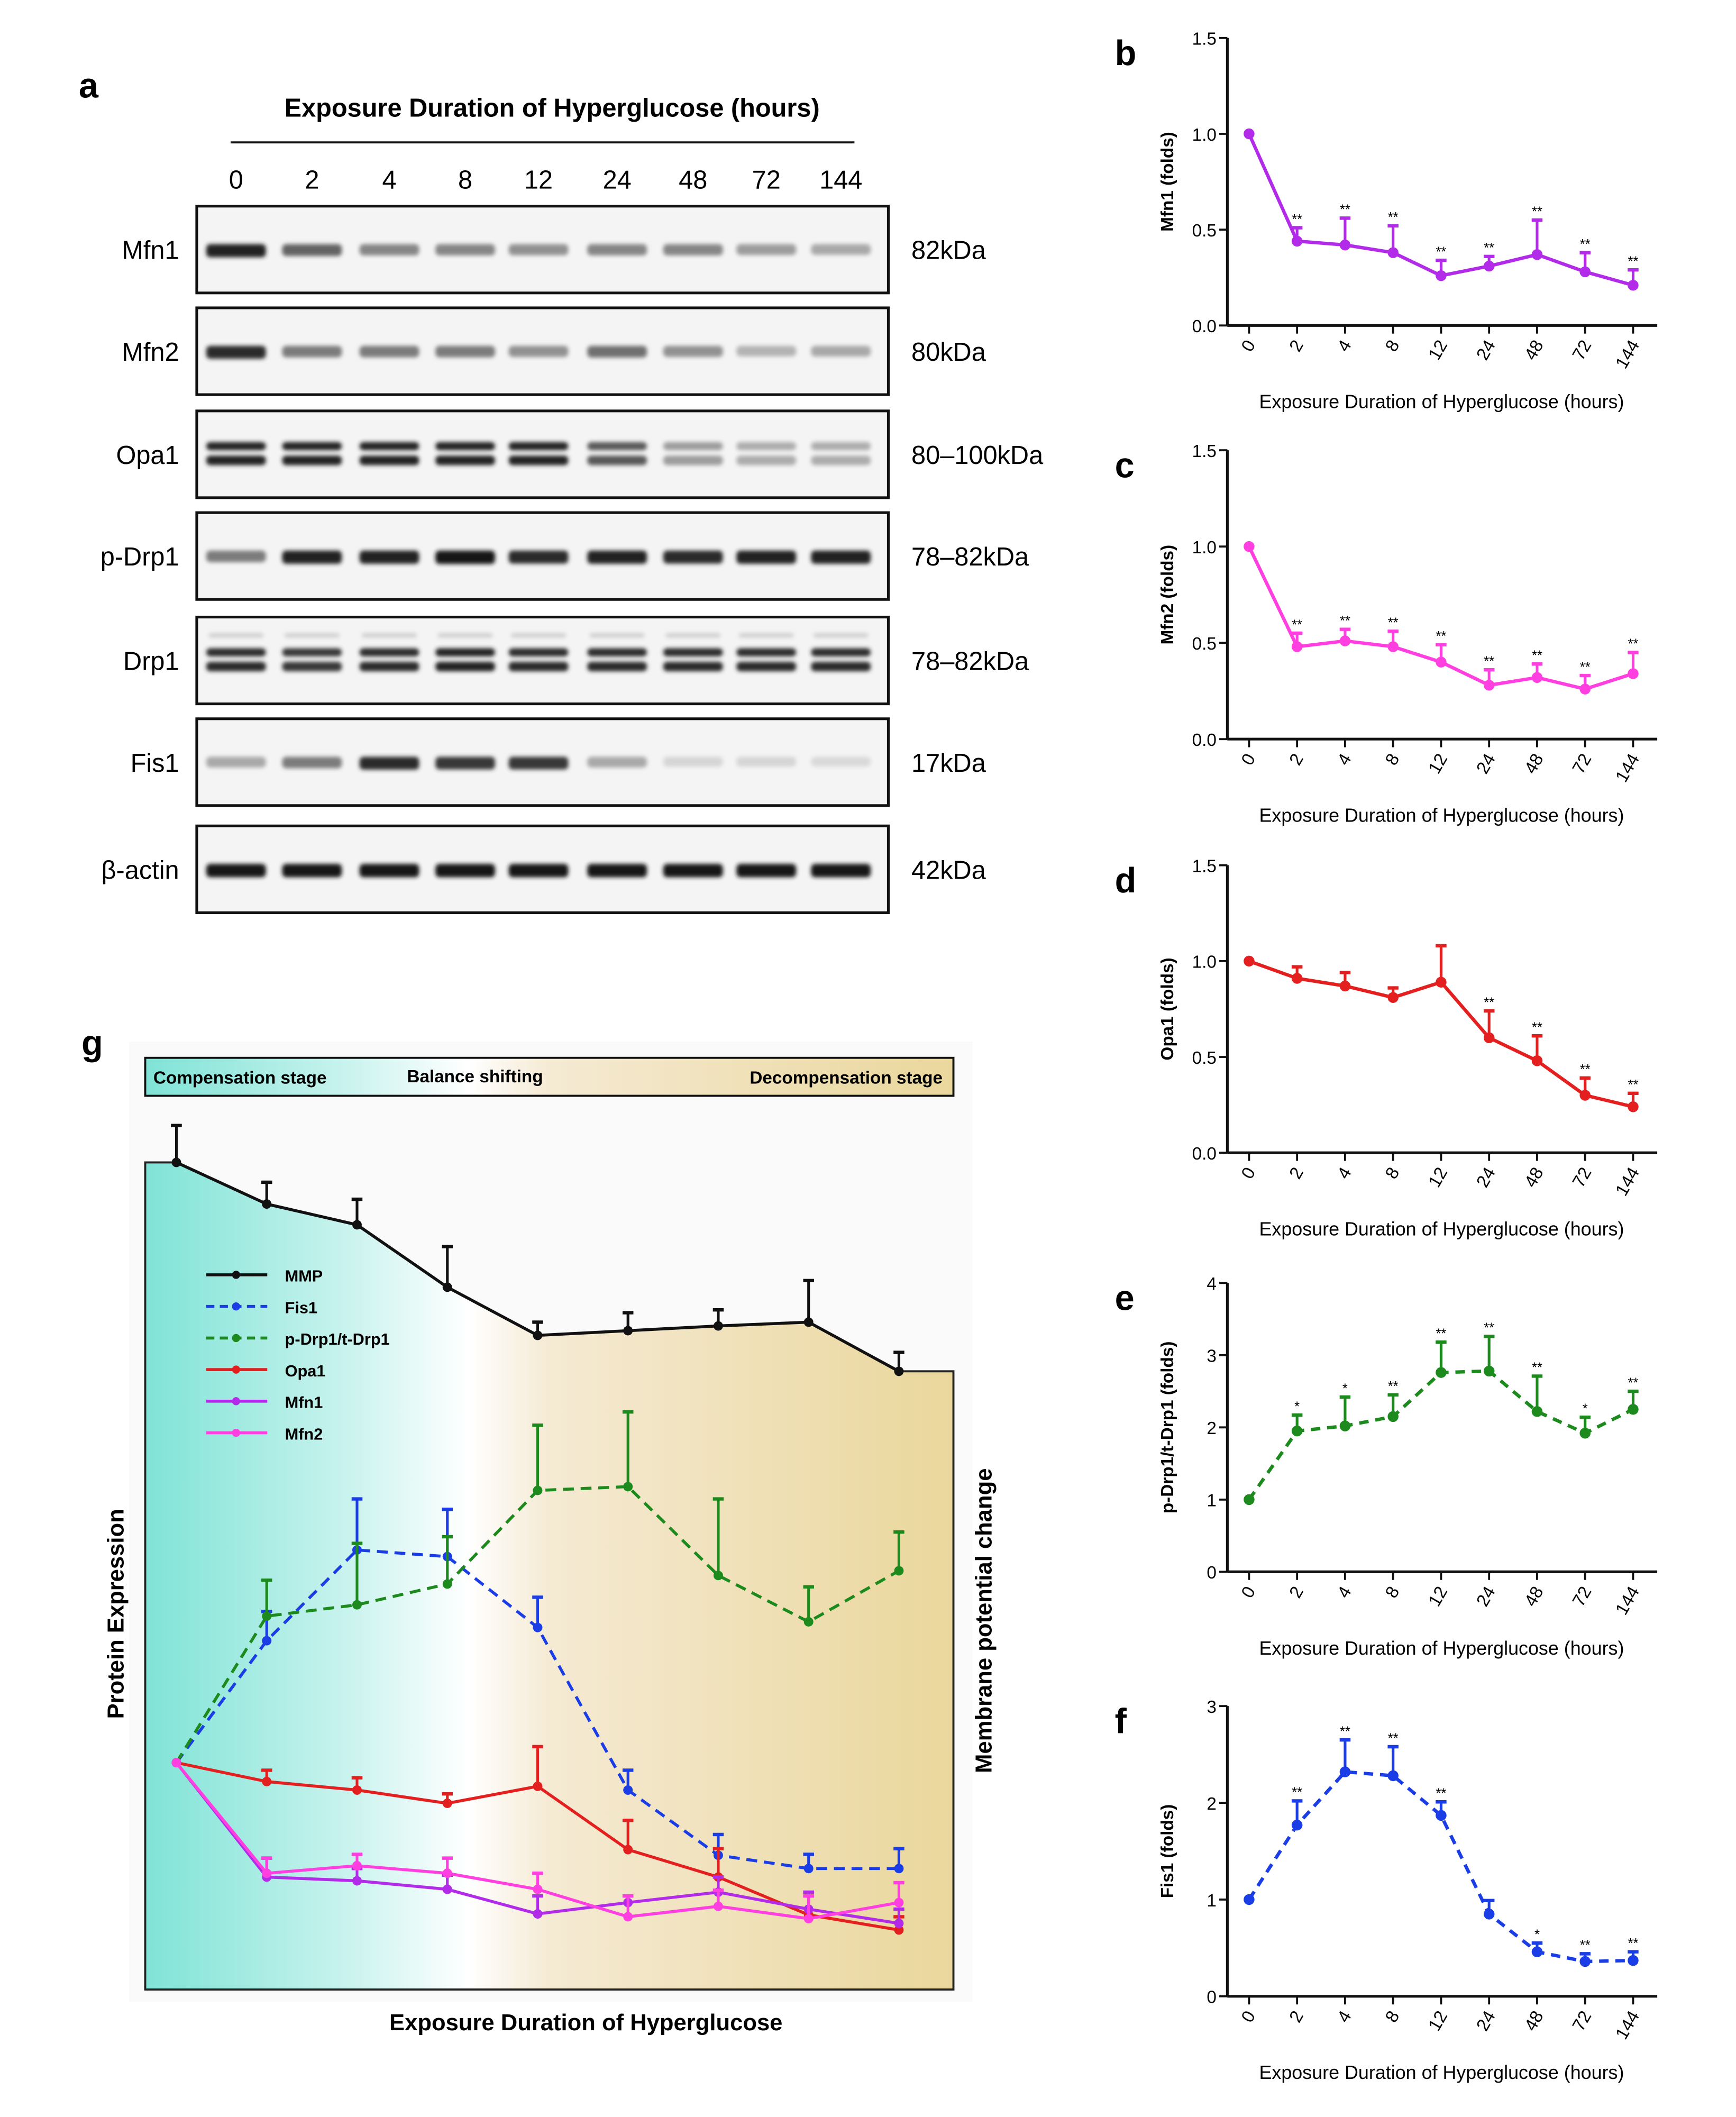 This screenshot has width=1736, height=2117. I want to click on panel-label-b: b, so click(1126, 53).